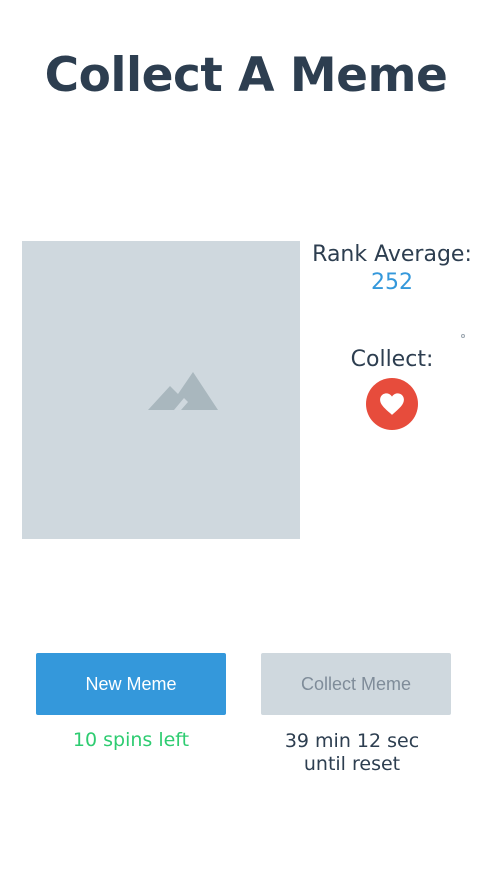 Image resolution: width=492 pixels, height=876 pixels. I want to click on collect-label: Collect:, so click(392, 359).